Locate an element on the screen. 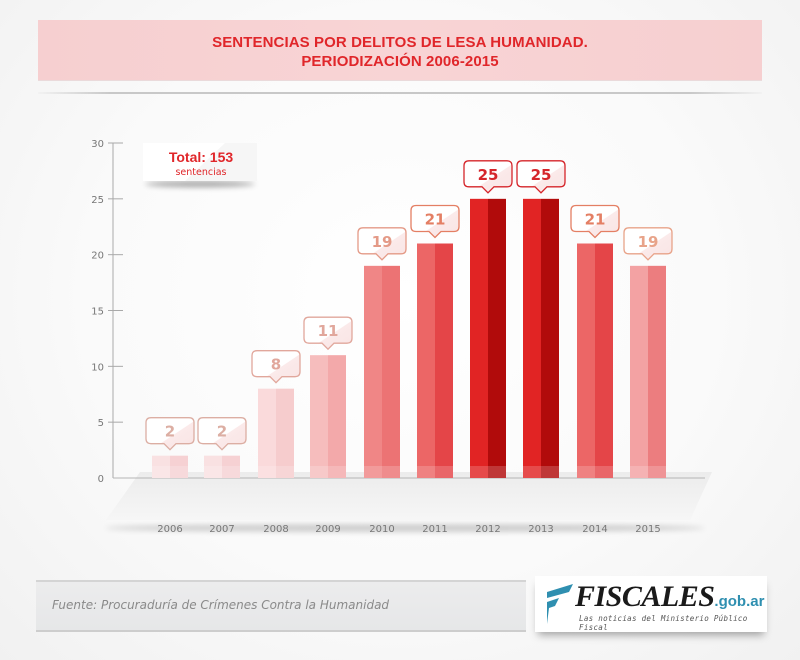 The image size is (800, 660). total-badge: Total: 153 sentencias is located at coordinates (200, 165).